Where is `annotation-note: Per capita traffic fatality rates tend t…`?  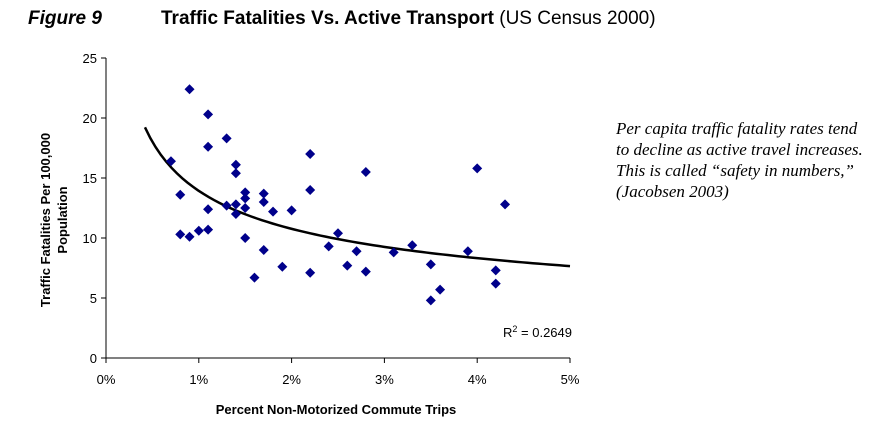 annotation-note: Per capita traffic fatality rates tend t… is located at coordinates (739, 160).